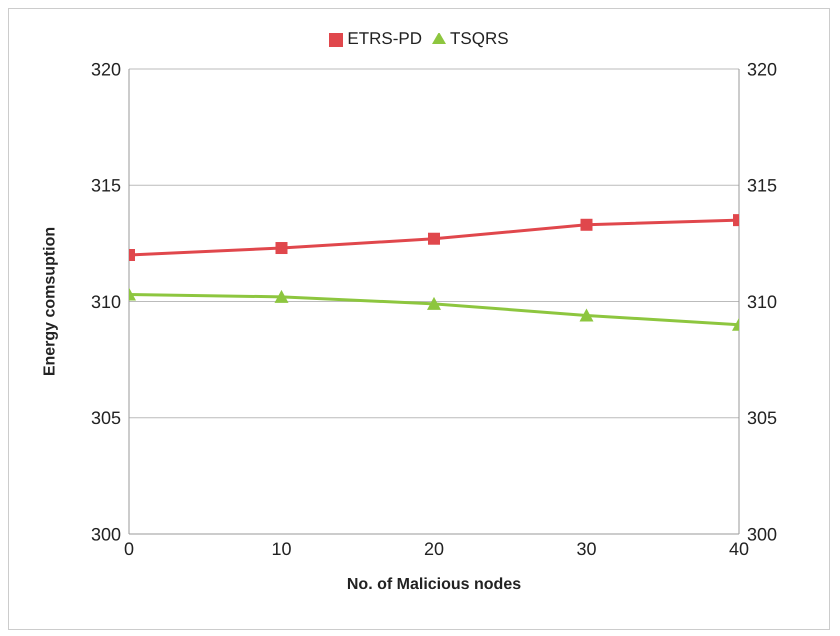 This screenshot has height=636, width=840. What do you see at coordinates (105, 69) in the screenshot?
I see `y-tick-label: 320` at bounding box center [105, 69].